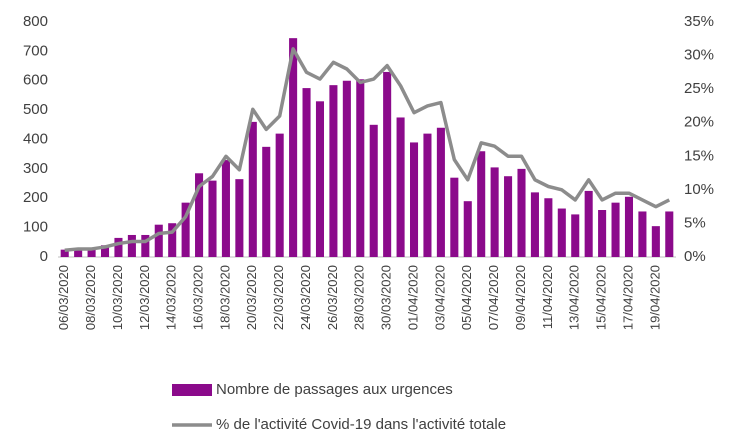 This screenshot has height=433, width=732. Describe the element at coordinates (412, 297) in the screenshot. I see `x-tick-label: 01/04/2020` at that location.